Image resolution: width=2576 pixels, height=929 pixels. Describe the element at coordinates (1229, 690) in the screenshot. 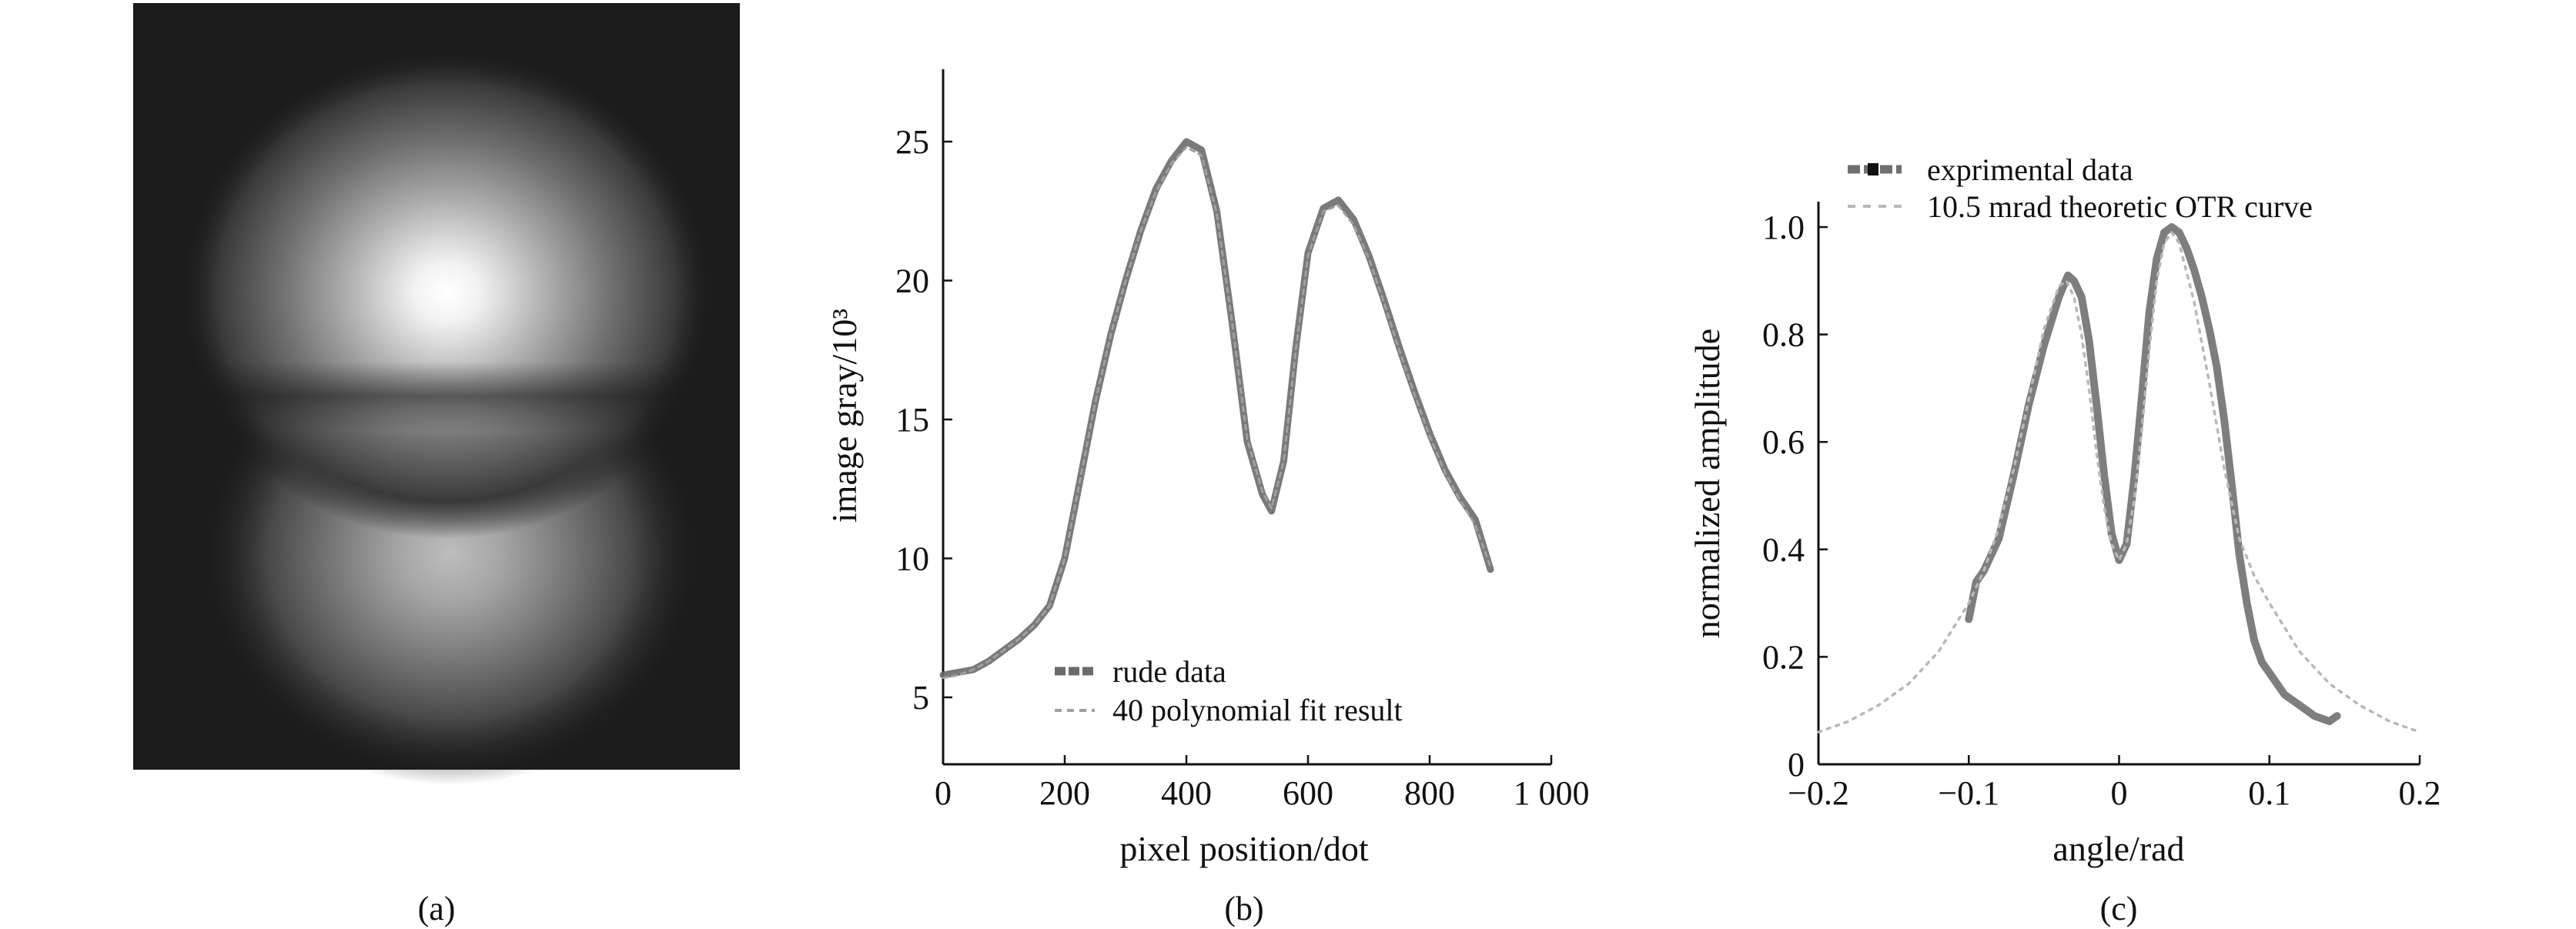

I see `b-legend: rude data 40 polynomial fit result` at that location.